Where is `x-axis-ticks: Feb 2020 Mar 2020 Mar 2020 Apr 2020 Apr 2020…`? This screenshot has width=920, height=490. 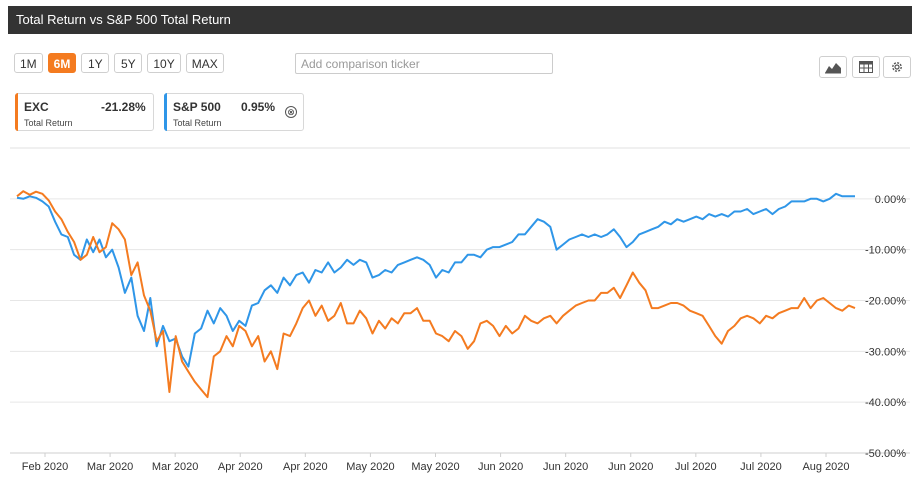
x-axis-ticks: Feb 2020 Mar 2020 Mar 2020 Apr 2020 Apr 2020… is located at coordinates (436, 463).